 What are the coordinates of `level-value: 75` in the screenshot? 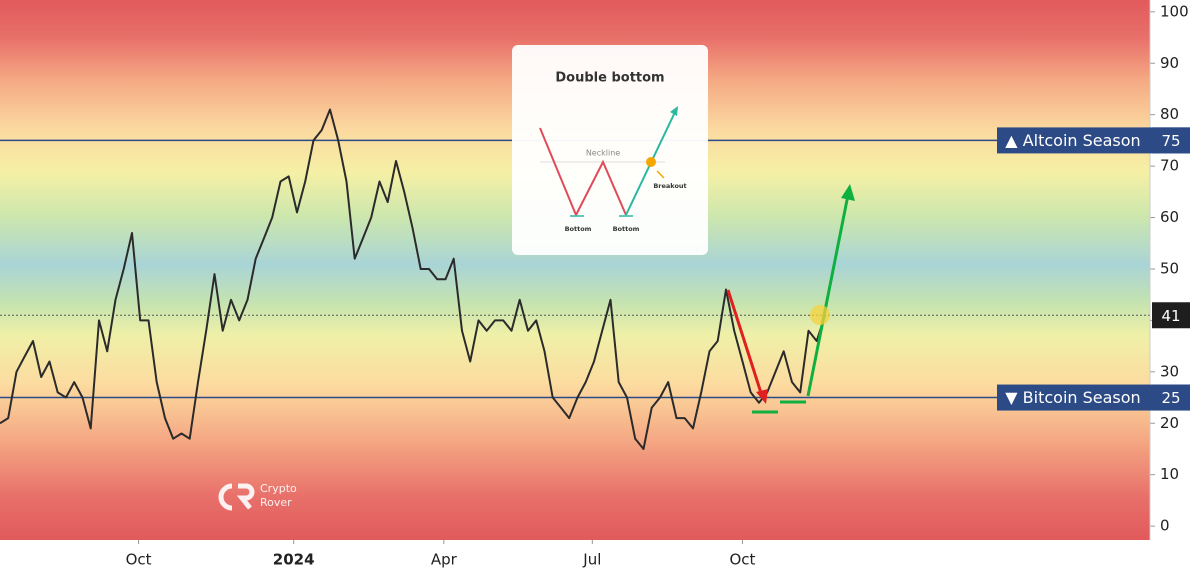 It's located at (1170, 141).